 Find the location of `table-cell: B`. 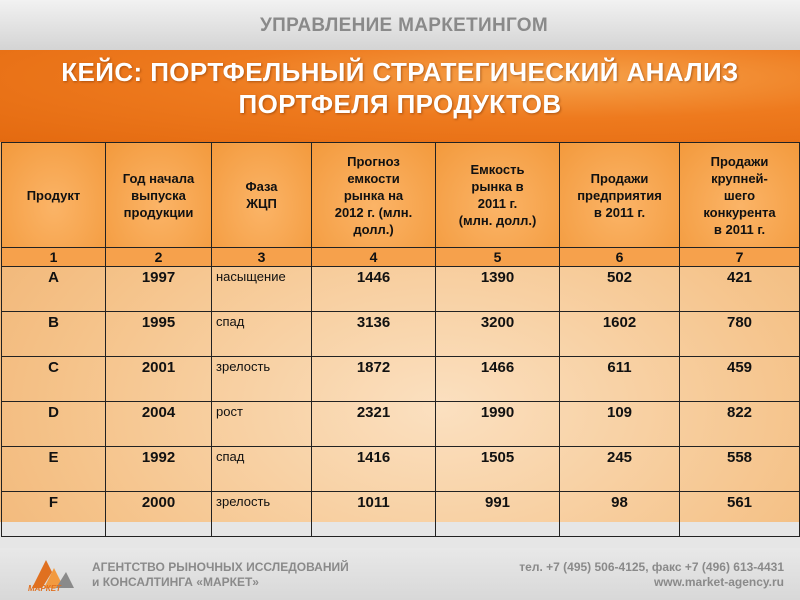

table-cell: B is located at coordinates (53, 334).